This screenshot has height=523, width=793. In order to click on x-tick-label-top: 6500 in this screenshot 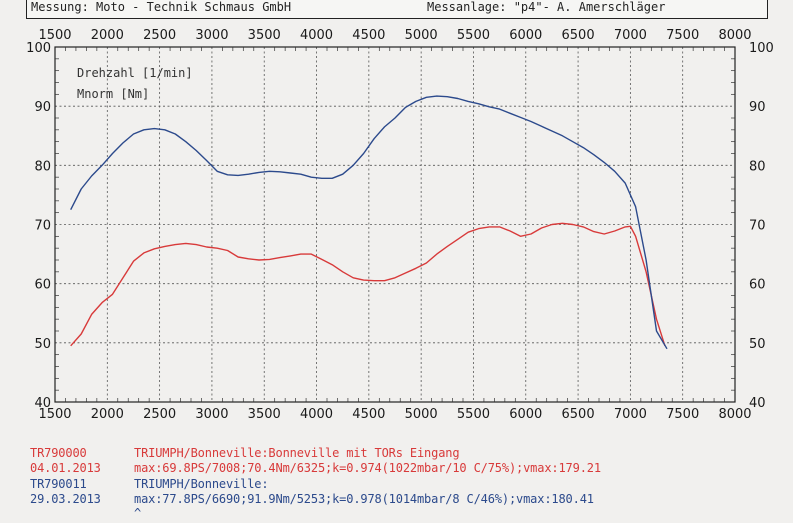, I will do `click(578, 35)`.